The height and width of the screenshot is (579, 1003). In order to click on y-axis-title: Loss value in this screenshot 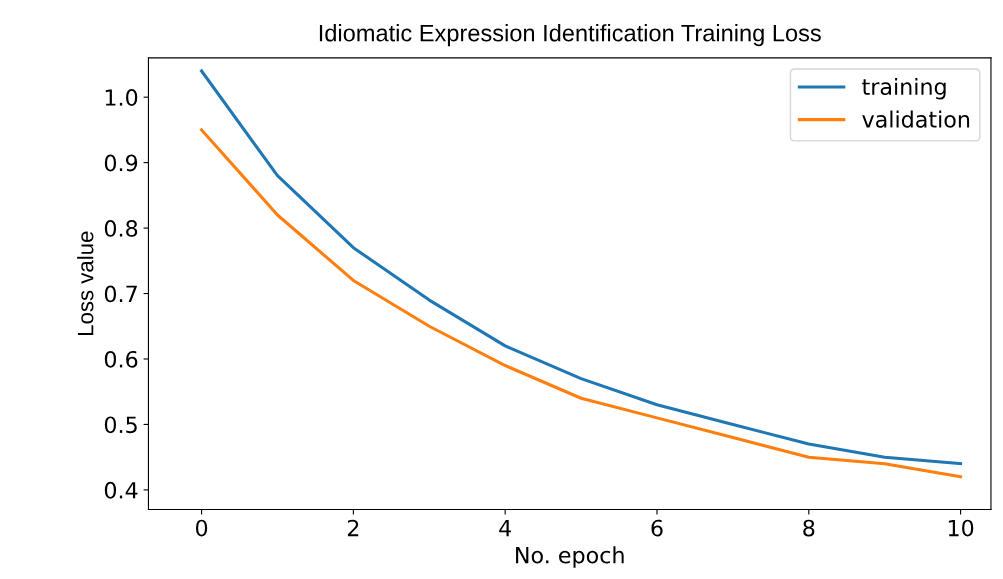, I will do `click(85, 283)`.